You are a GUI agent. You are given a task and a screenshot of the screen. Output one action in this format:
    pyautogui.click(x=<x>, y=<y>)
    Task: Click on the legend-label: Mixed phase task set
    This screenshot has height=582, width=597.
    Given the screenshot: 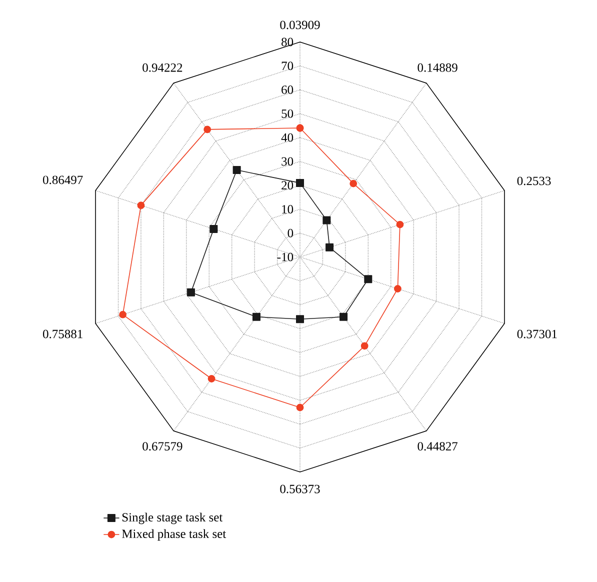 What is the action you would take?
    pyautogui.click(x=174, y=535)
    